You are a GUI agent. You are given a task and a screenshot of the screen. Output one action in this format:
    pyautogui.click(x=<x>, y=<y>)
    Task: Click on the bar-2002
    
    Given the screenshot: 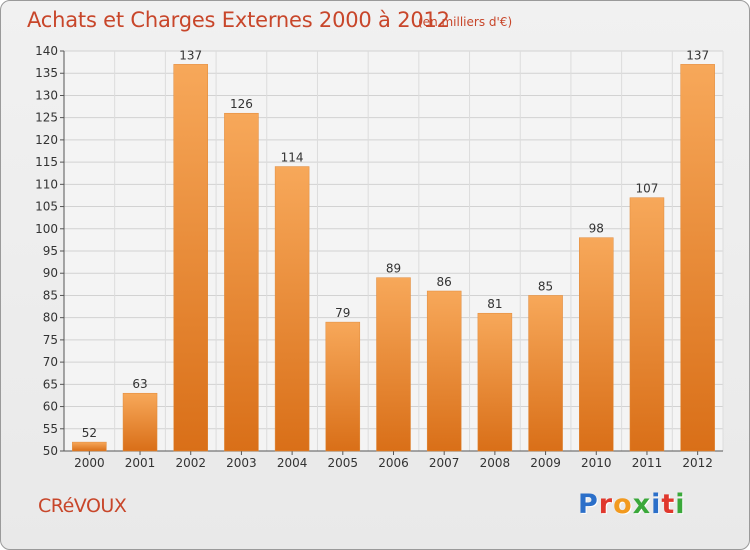 What is the action you would take?
    pyautogui.click(x=190, y=258)
    